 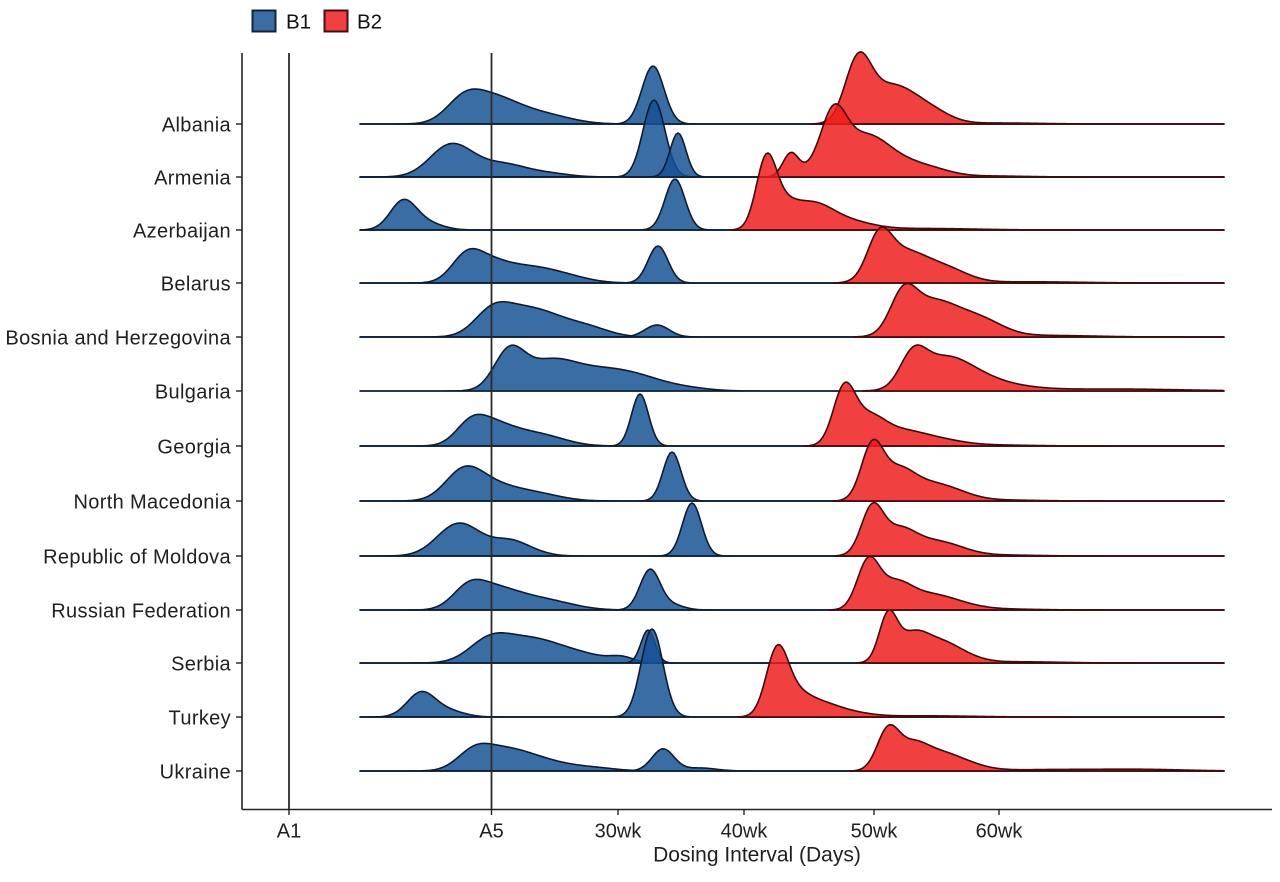 What do you see at coordinates (137, 558) in the screenshot?
I see `svg-text: Republic of Moldova` at bounding box center [137, 558].